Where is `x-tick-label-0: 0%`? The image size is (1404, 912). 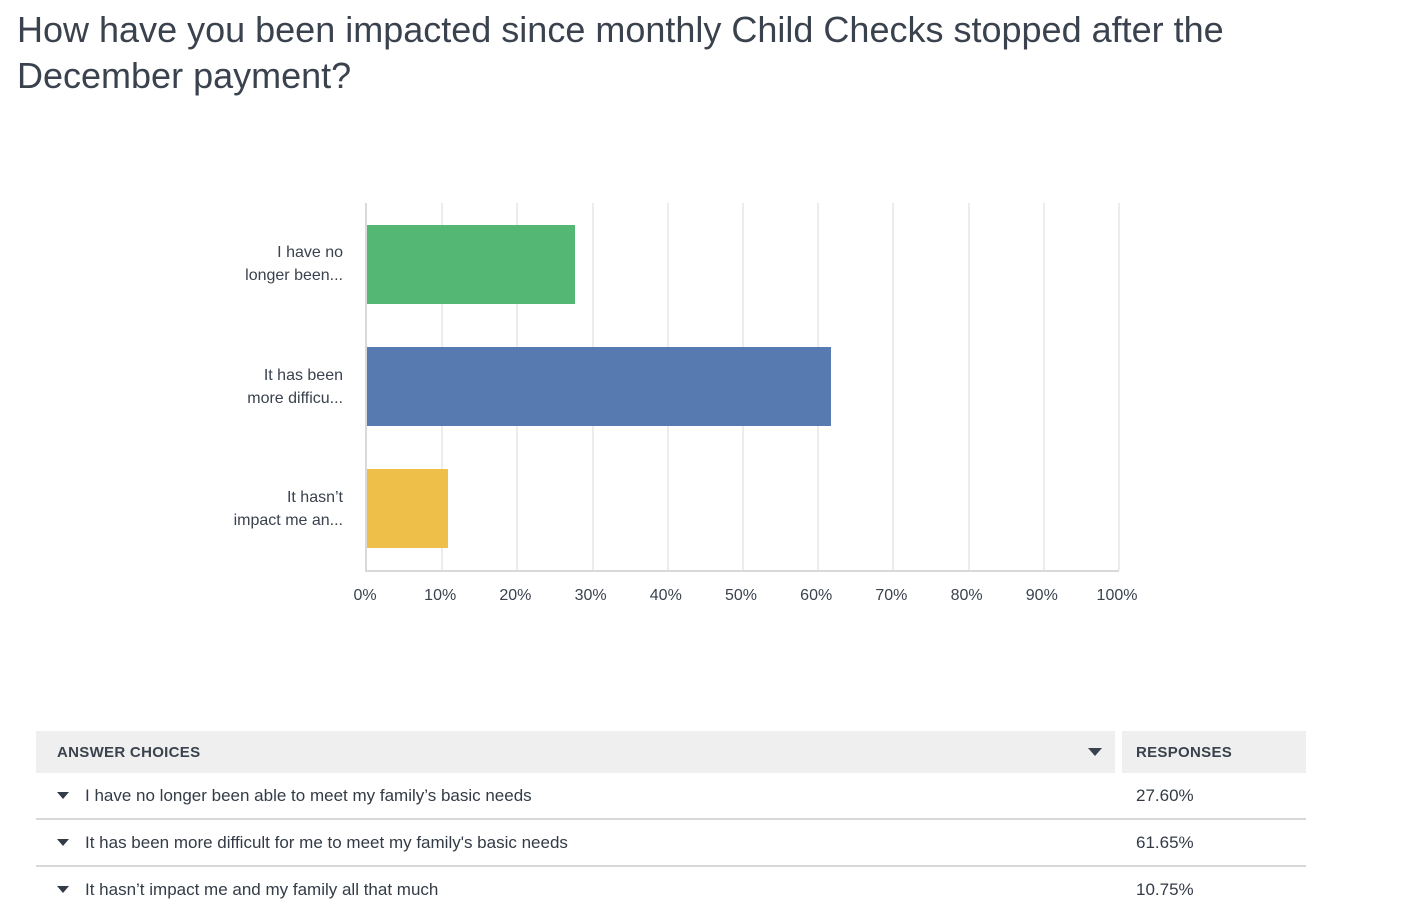
x-tick-label-0: 0% is located at coordinates (365, 595).